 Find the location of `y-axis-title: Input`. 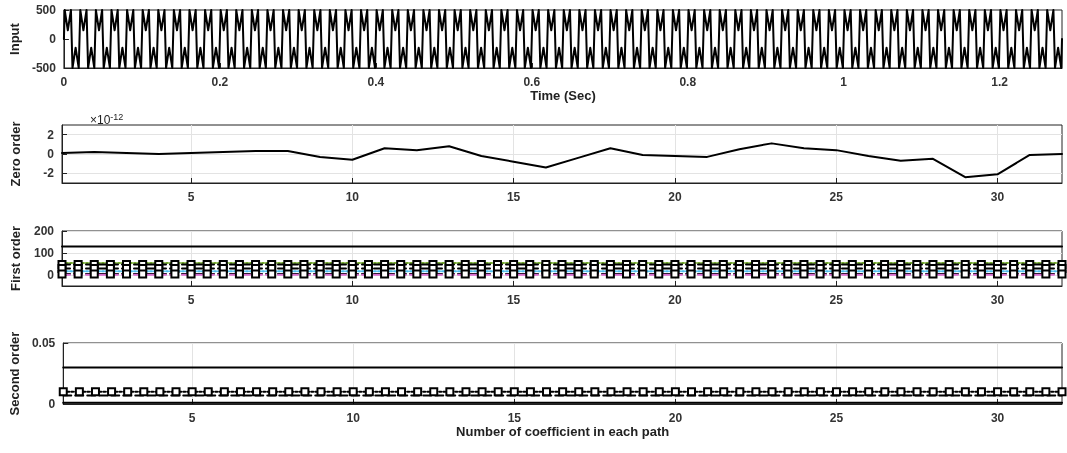

y-axis-title: Input is located at coordinates (14, 38).